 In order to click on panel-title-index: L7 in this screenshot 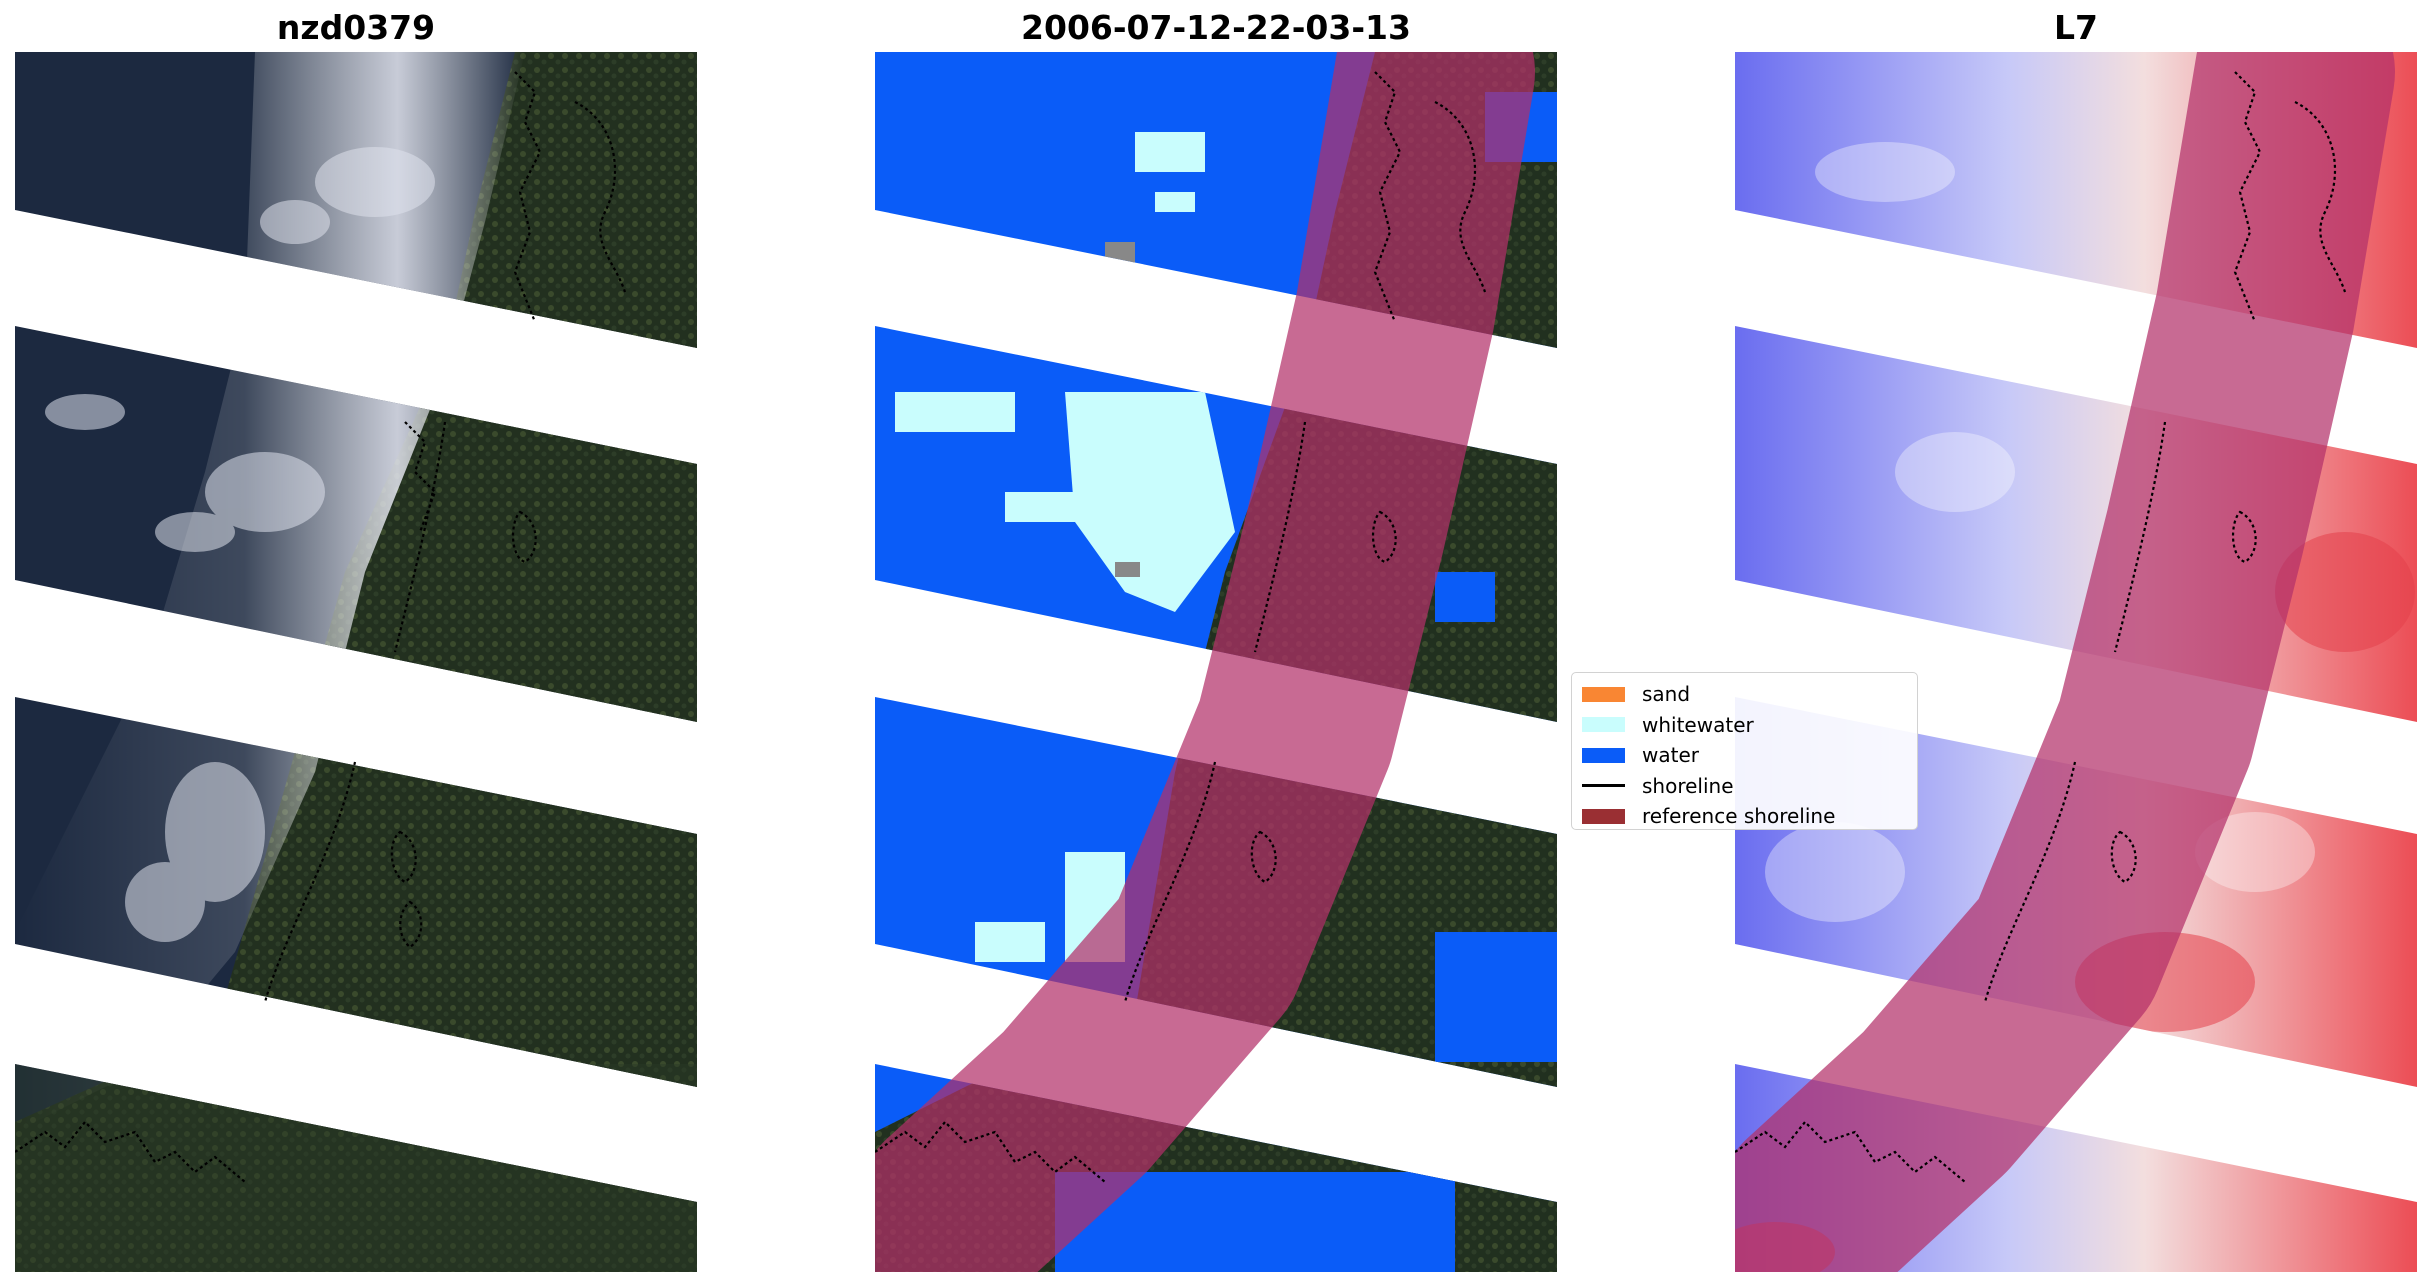, I will do `click(2076, 27)`.